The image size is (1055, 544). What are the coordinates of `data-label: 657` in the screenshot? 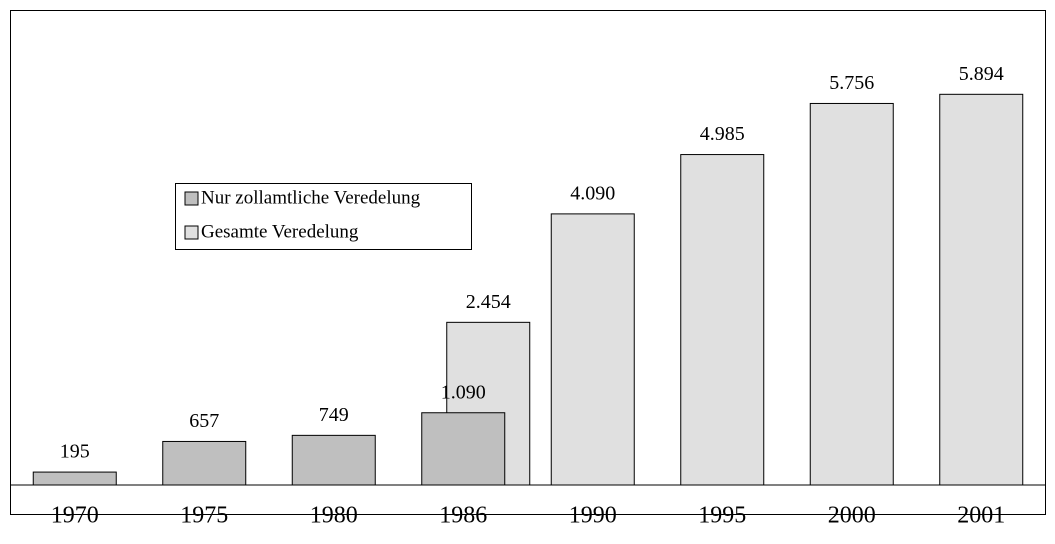 It's located at (204, 421).